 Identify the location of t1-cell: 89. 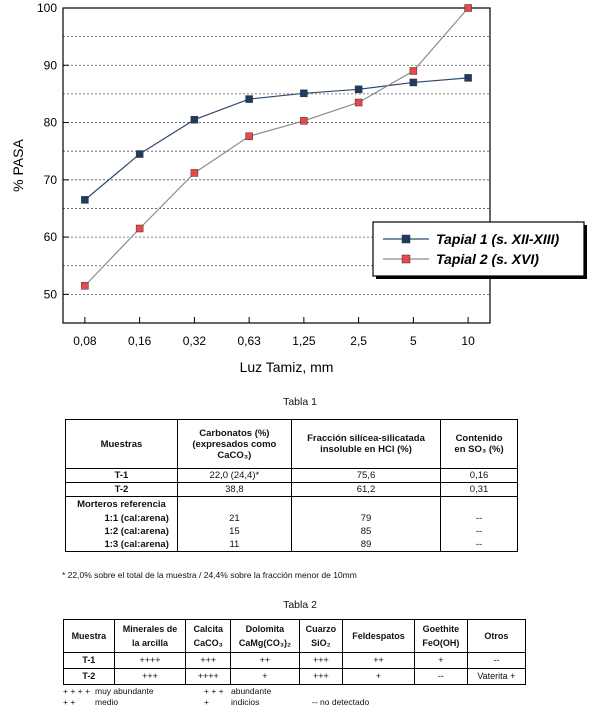
(366, 545).